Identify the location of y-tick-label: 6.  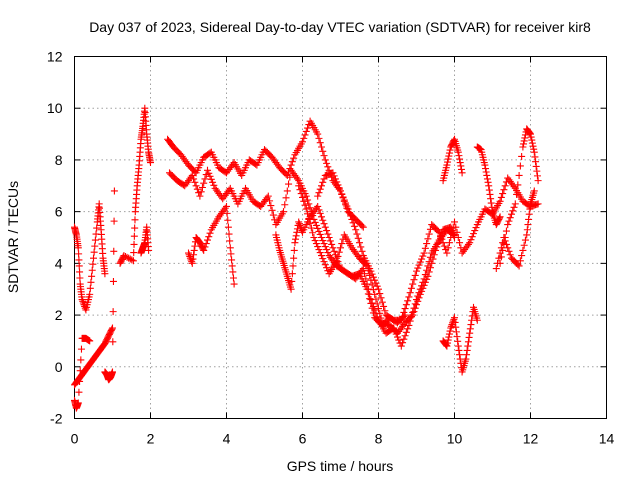
(59, 212).